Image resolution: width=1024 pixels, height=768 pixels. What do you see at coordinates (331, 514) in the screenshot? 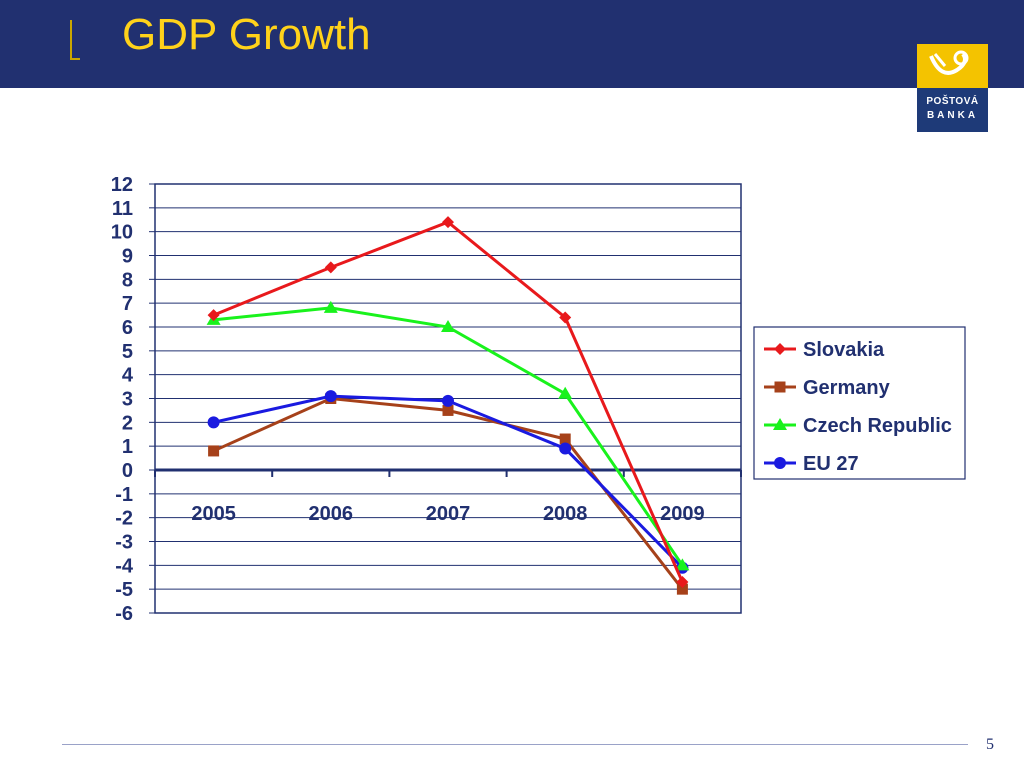
I see `x-category-label: 2006` at bounding box center [331, 514].